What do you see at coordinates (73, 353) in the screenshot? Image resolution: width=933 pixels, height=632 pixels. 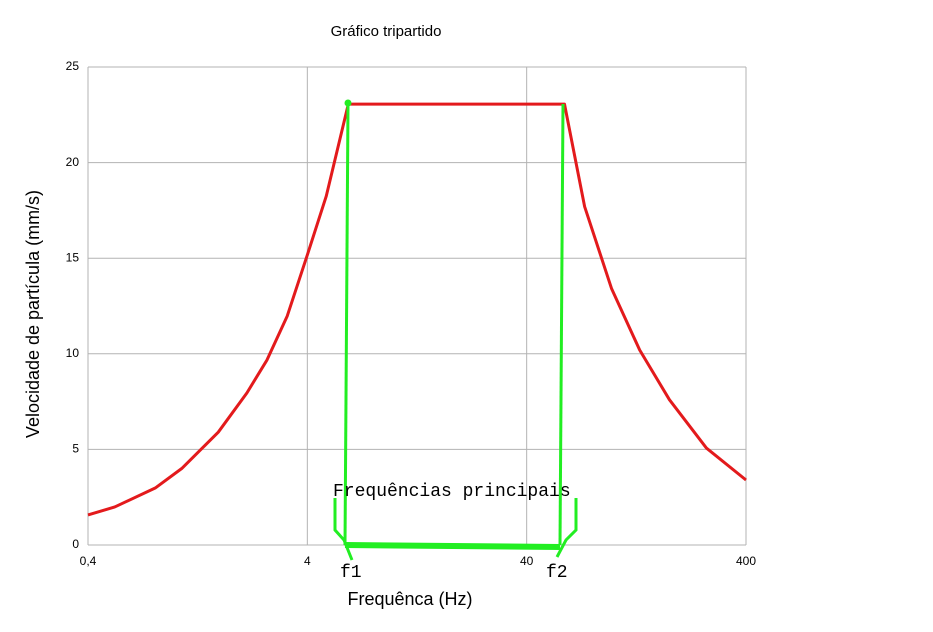 I see `y-tick-label: 10` at bounding box center [73, 353].